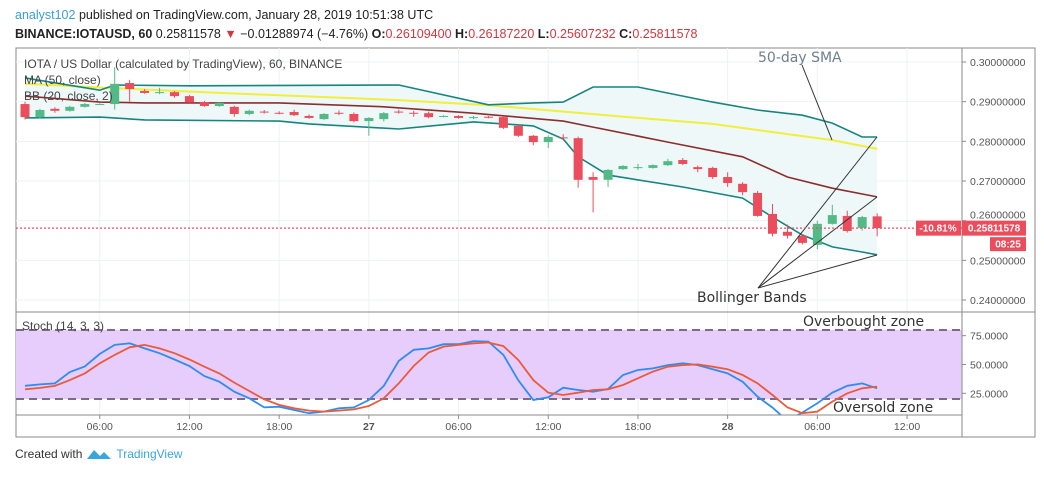  Describe the element at coordinates (665, 34) in the screenshot. I see `close-value: 0.25811578` at that location.